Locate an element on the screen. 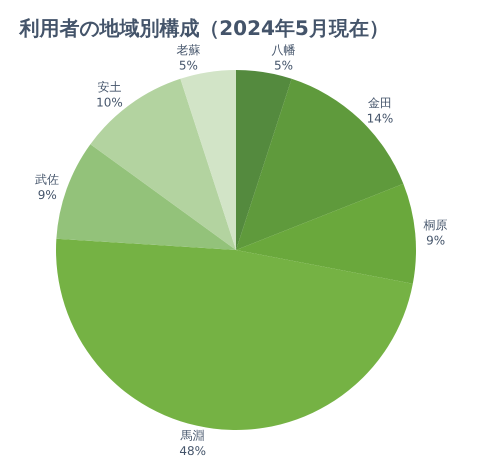  data-label: 10% is located at coordinates (109, 102).